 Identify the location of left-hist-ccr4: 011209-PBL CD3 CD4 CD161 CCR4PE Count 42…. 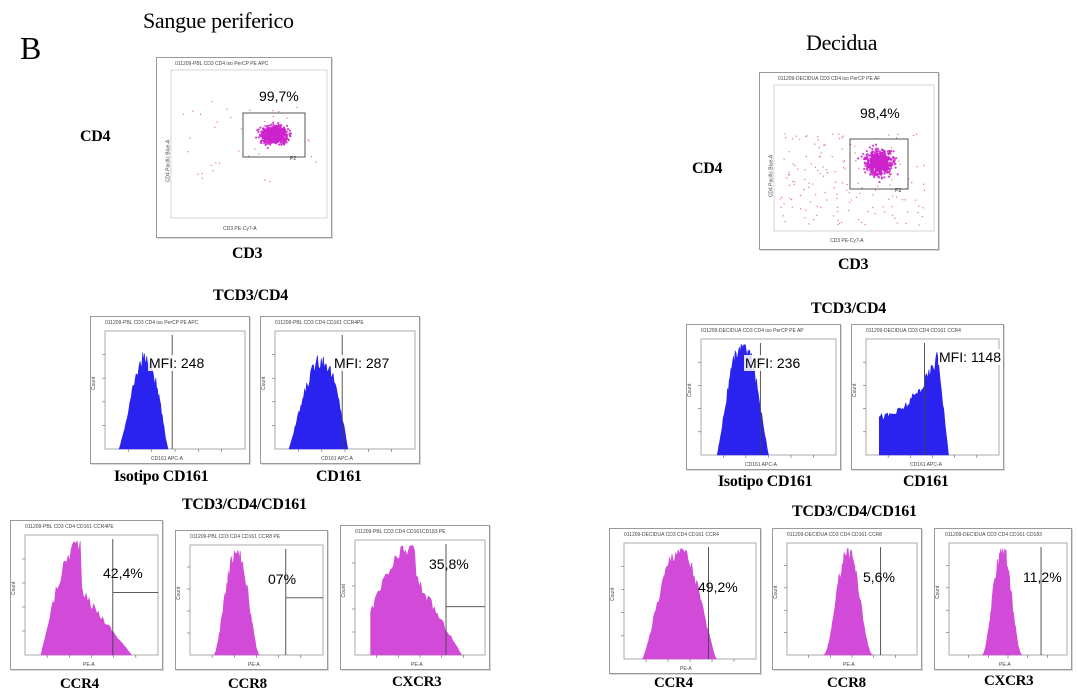
(86, 595).